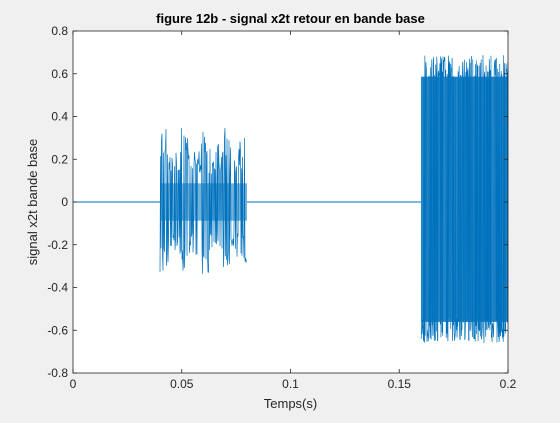 Image resolution: width=560 pixels, height=423 pixels. I want to click on y-axis-label: signal x2t bande base, so click(32, 202).